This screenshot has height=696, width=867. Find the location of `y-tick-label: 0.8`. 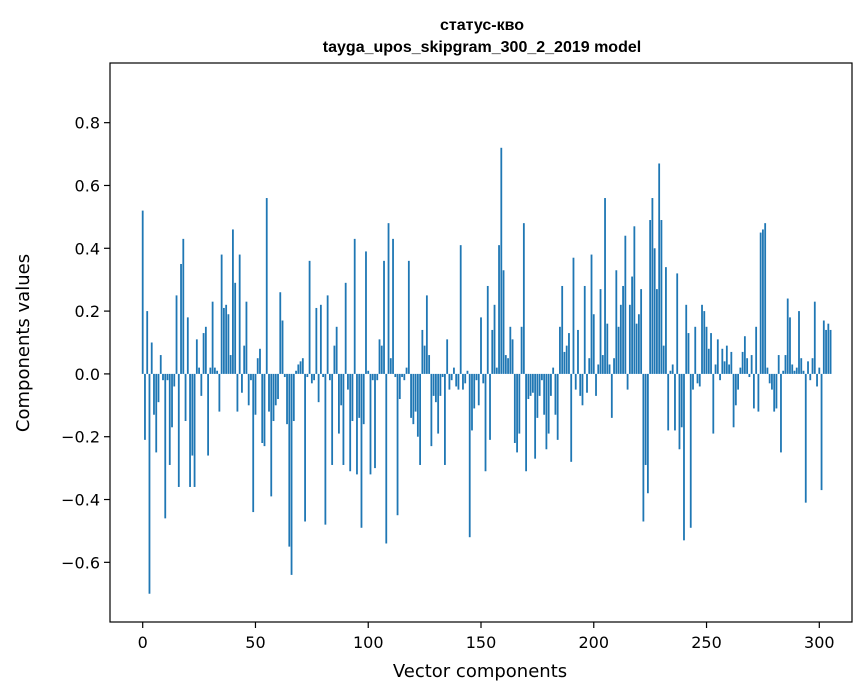

y-tick-label: 0.8 is located at coordinates (87, 123).